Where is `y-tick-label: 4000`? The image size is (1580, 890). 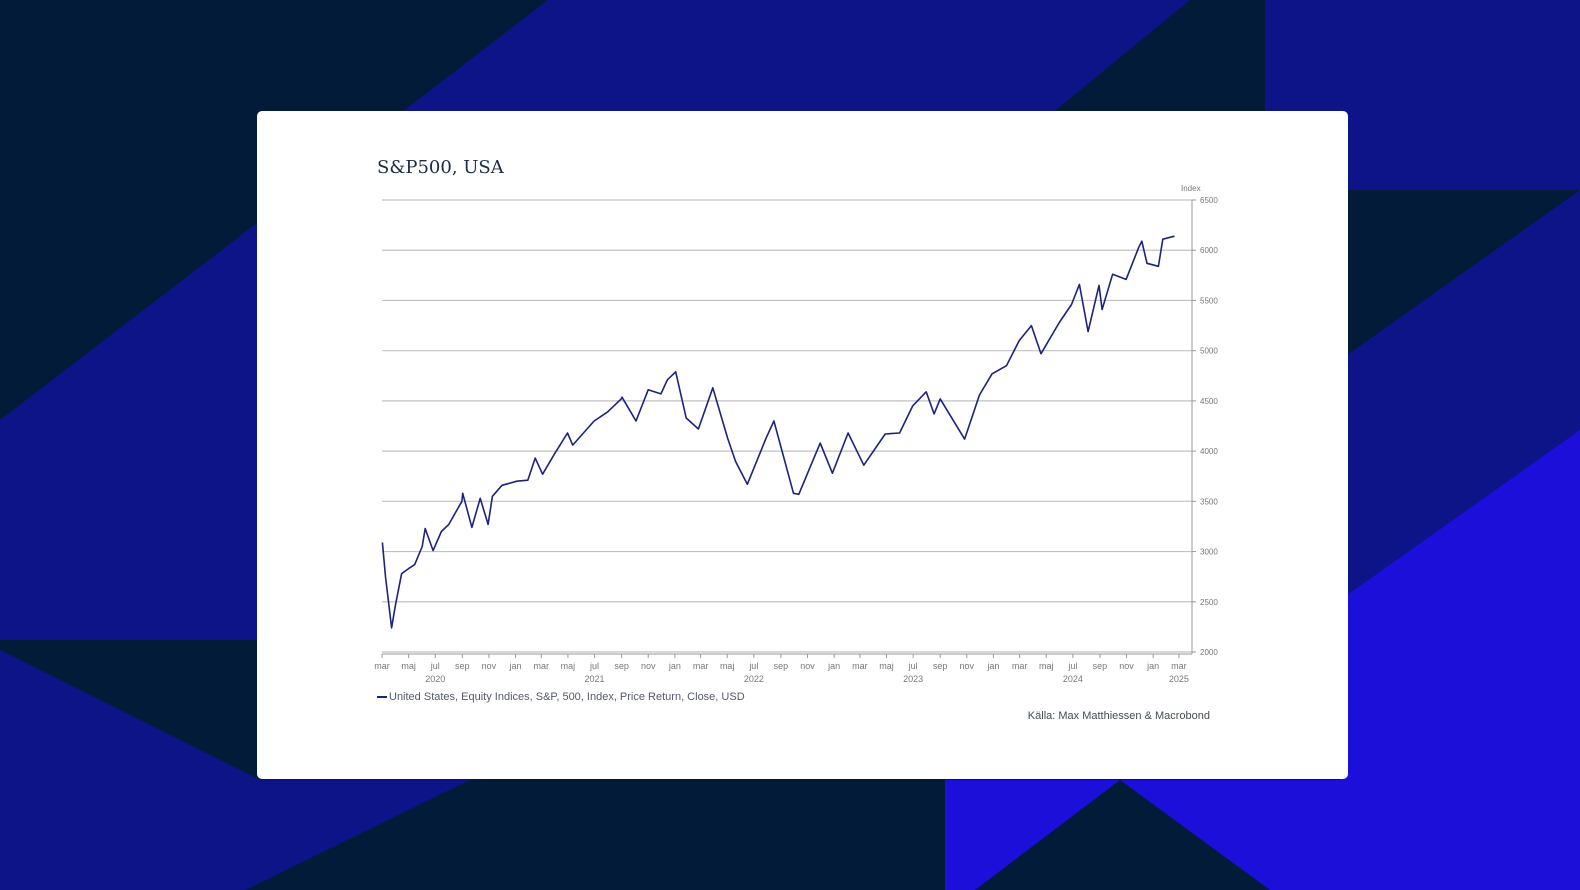 y-tick-label: 4000 is located at coordinates (1209, 451).